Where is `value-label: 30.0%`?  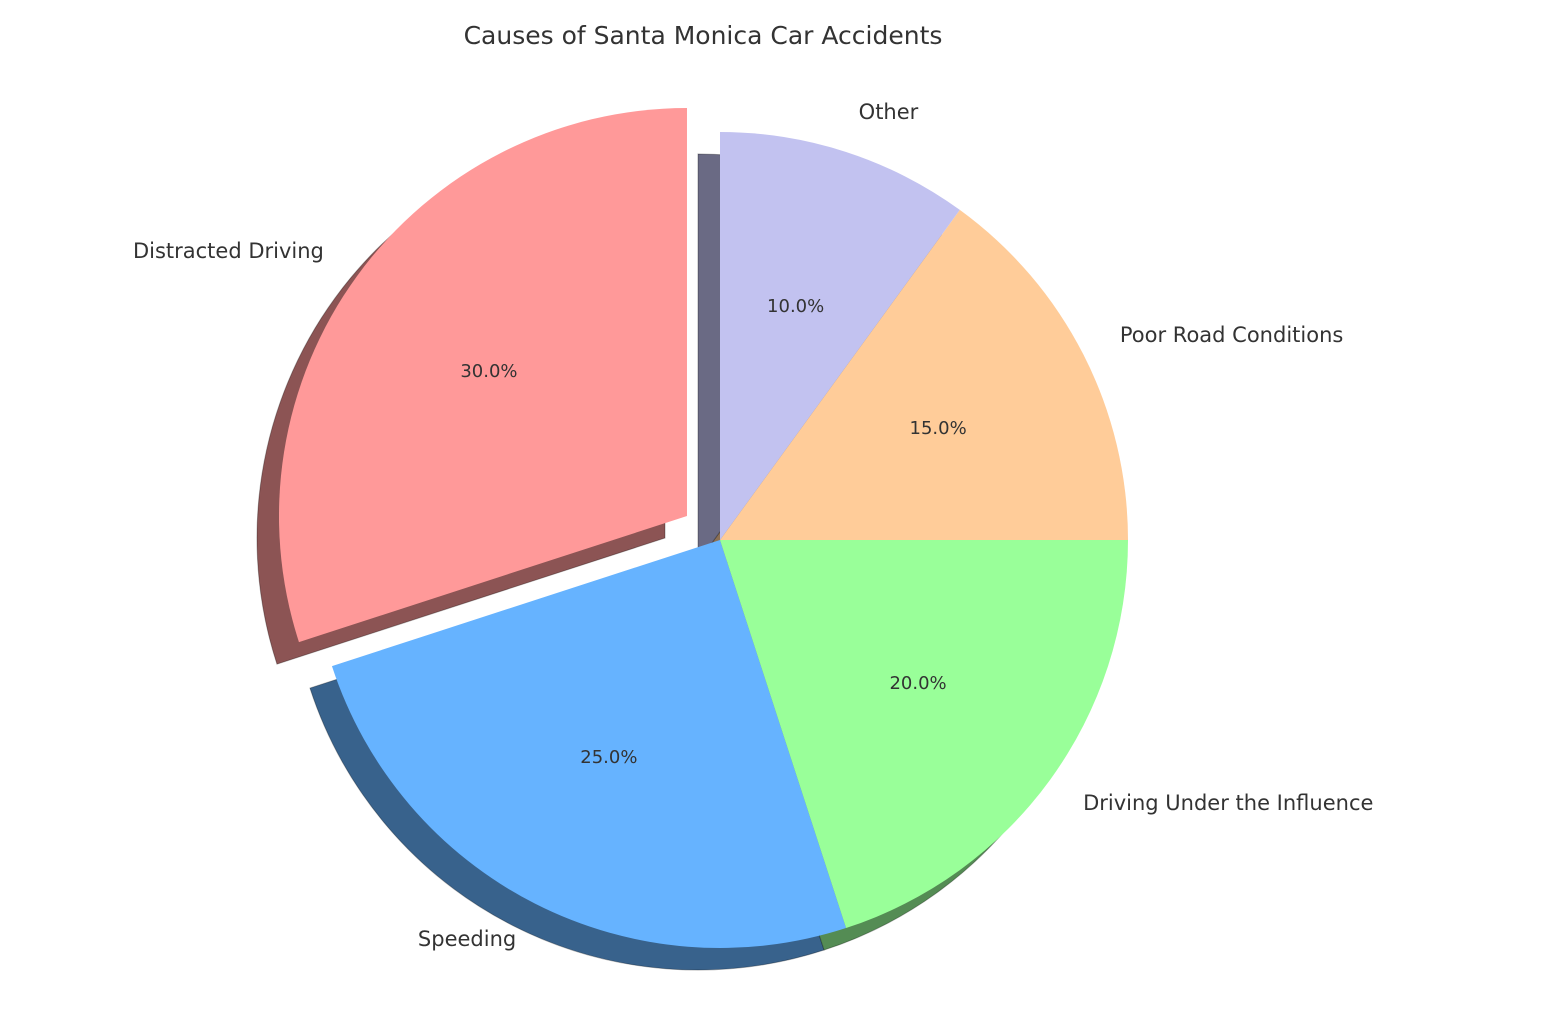 value-label: 30.0% is located at coordinates (488, 371).